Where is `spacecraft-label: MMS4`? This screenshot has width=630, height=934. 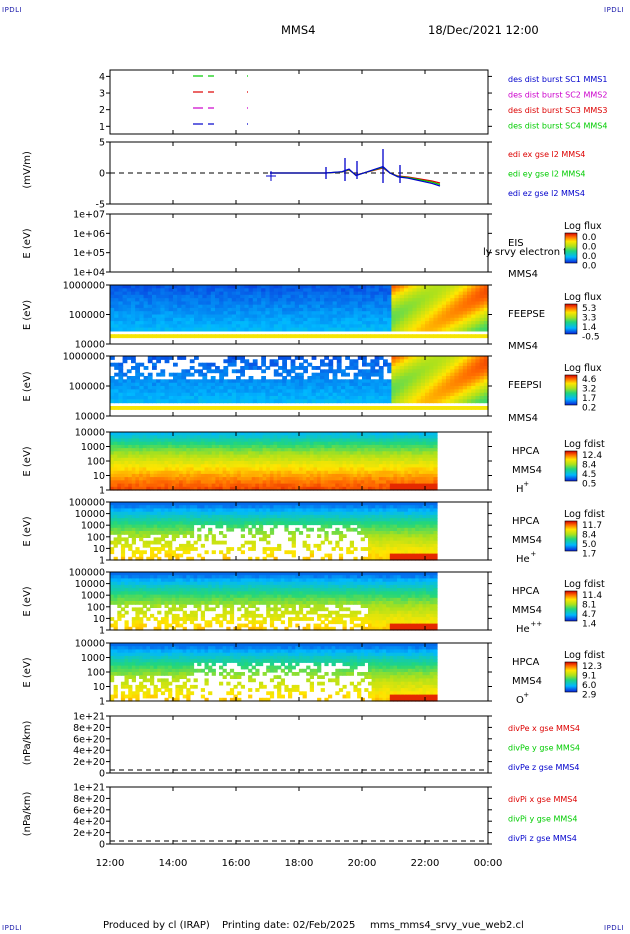
spacecraft-label: MMS4 is located at coordinates (523, 346).